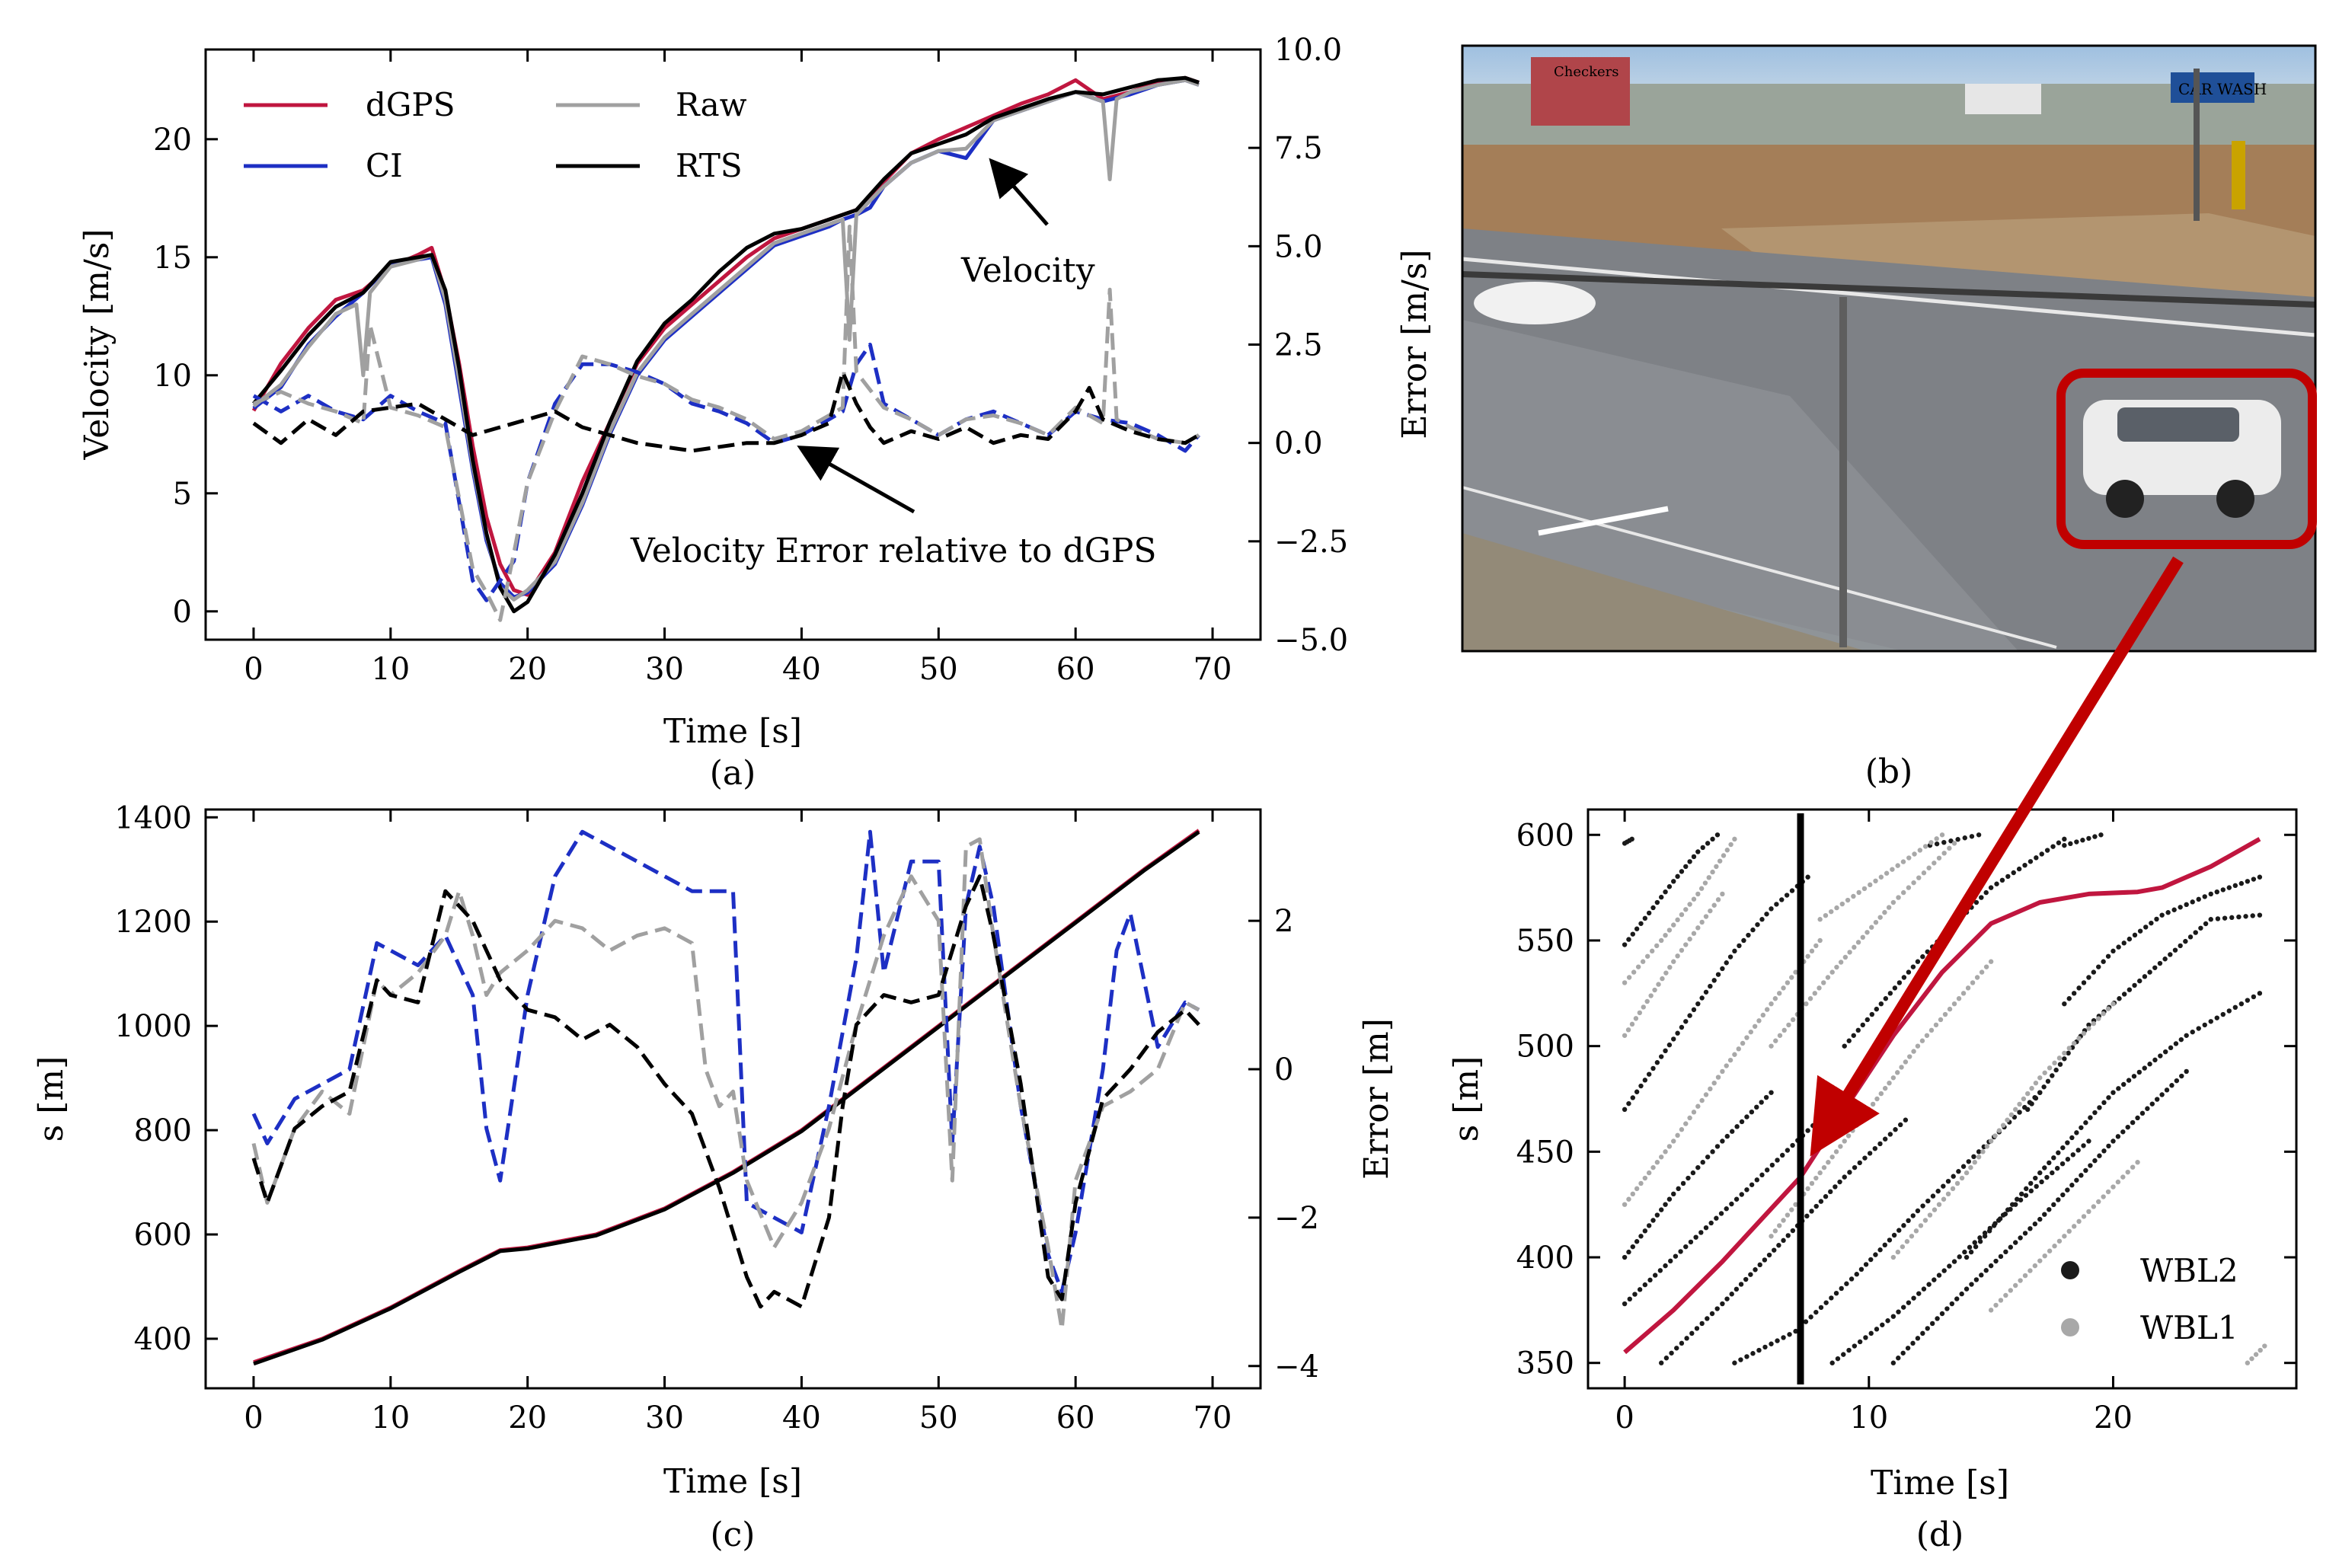 The image size is (2339, 1568). What do you see at coordinates (153, 1027) in the screenshot?
I see `y-tick-label: 1000` at bounding box center [153, 1027].